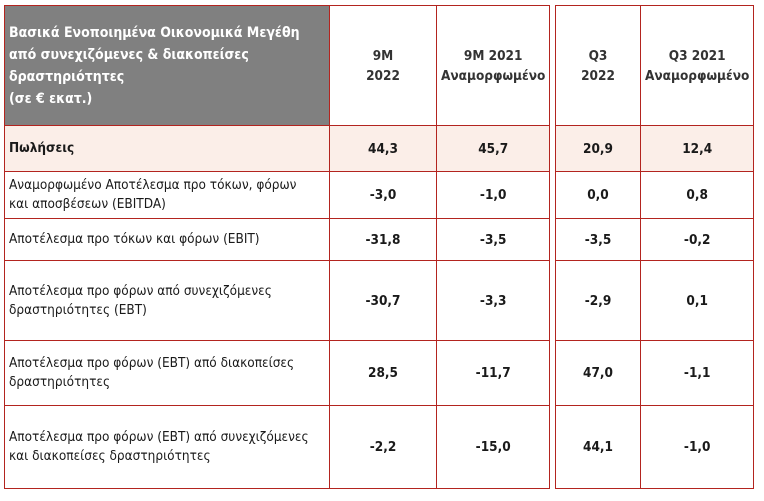  What do you see at coordinates (697, 65) in the screenshot?
I see `column-header-q3-2021: Q3 2021 Αναμορφωμένο` at bounding box center [697, 65].